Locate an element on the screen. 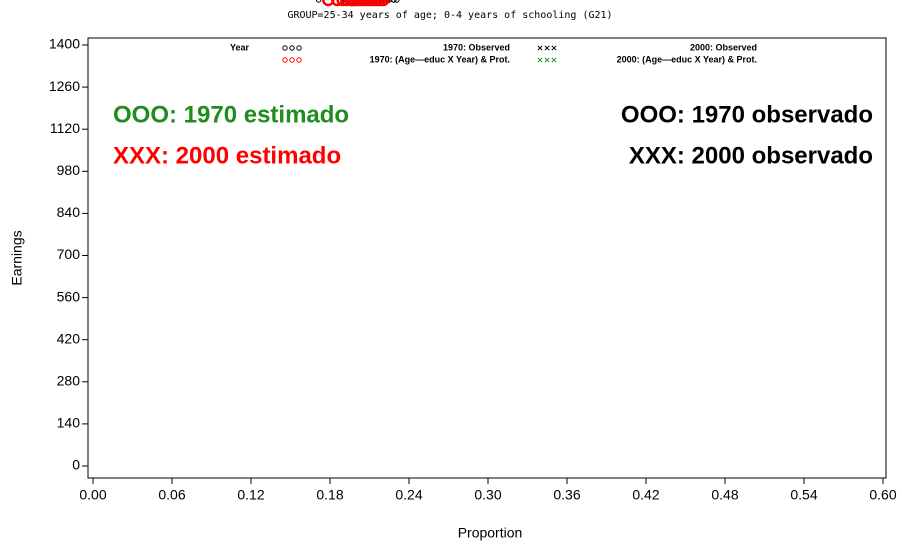 This screenshot has width=902, height=550. x-tick-label: 0.06 is located at coordinates (171, 495).